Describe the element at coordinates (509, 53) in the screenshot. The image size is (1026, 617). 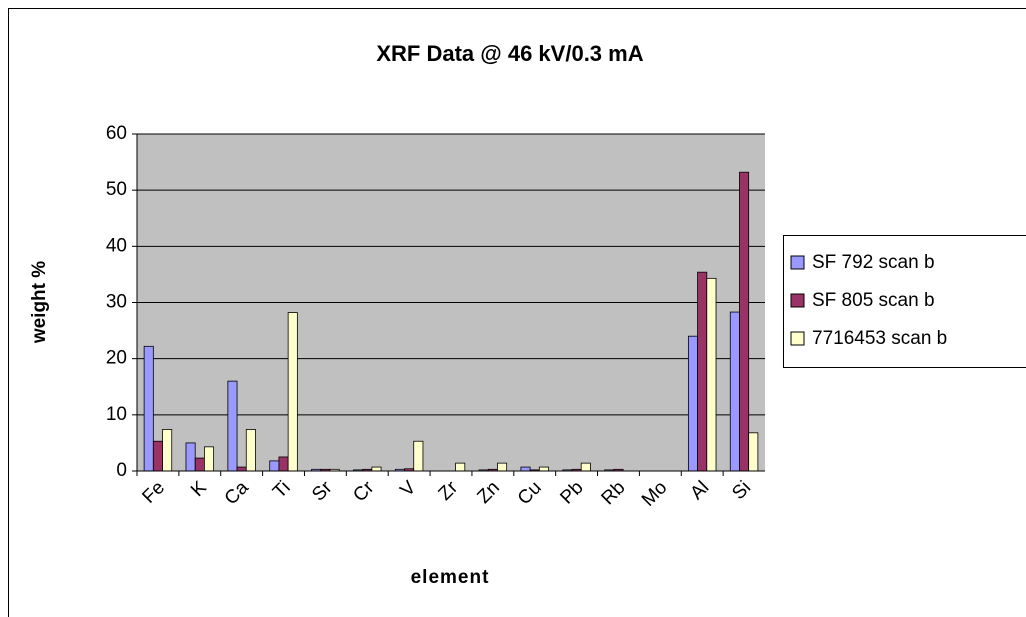
I see `chart-title: XRF Data @ 46 kV/0.3 mA` at that location.